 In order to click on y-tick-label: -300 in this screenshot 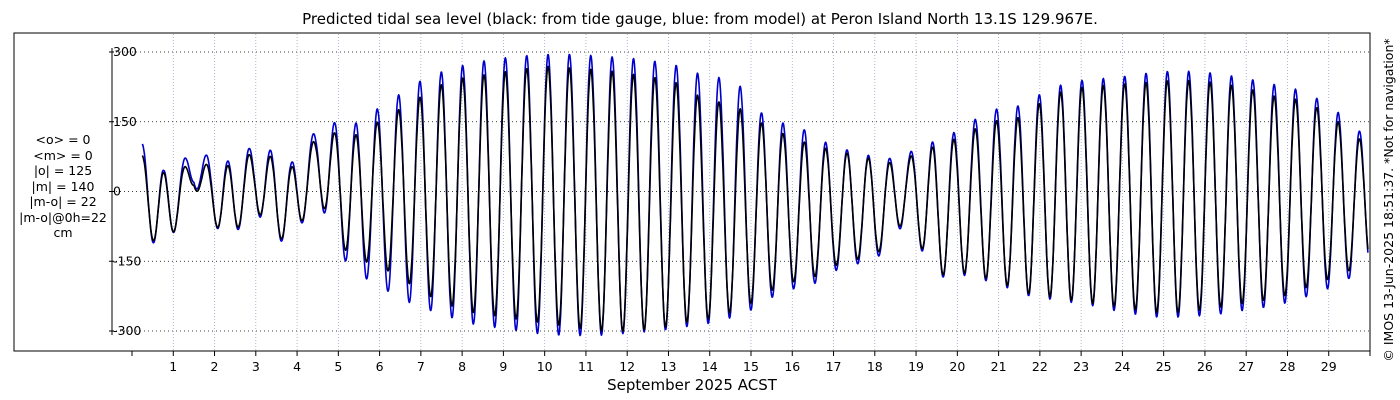, I will do `click(127, 330)`.